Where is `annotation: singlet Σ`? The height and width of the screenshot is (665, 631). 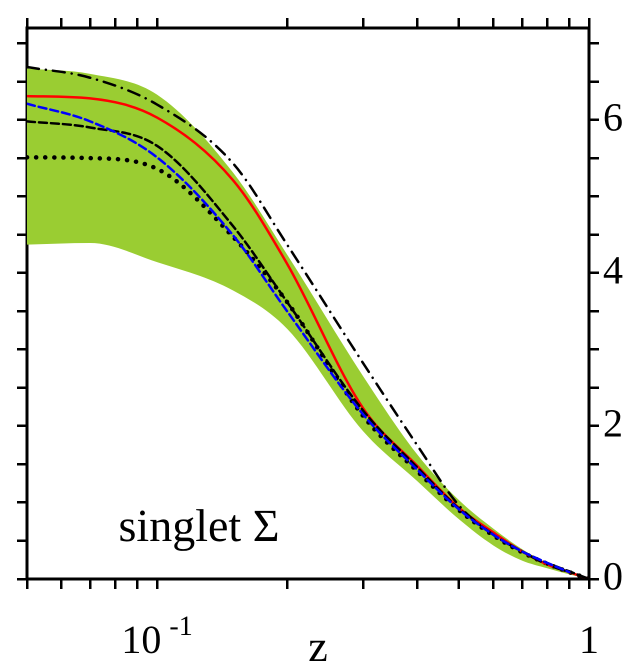 annotation: singlet Σ is located at coordinates (199, 525).